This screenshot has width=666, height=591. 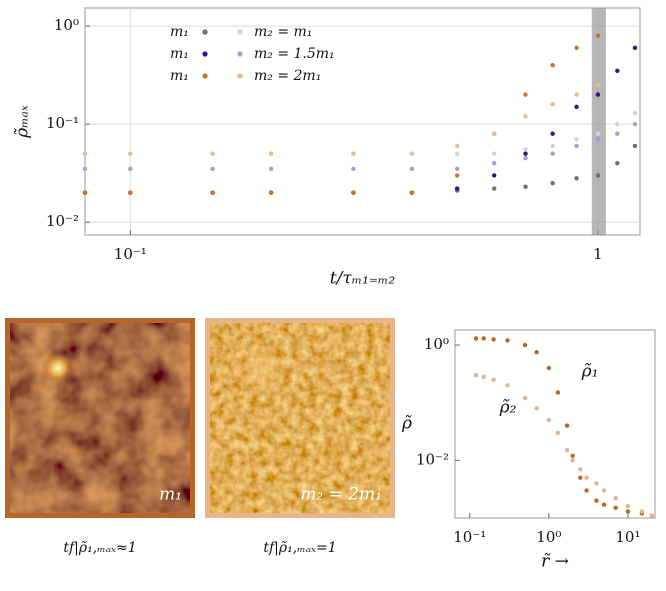 What do you see at coordinates (627, 537) in the screenshot?
I see `x-tick-label: 10¹` at bounding box center [627, 537].